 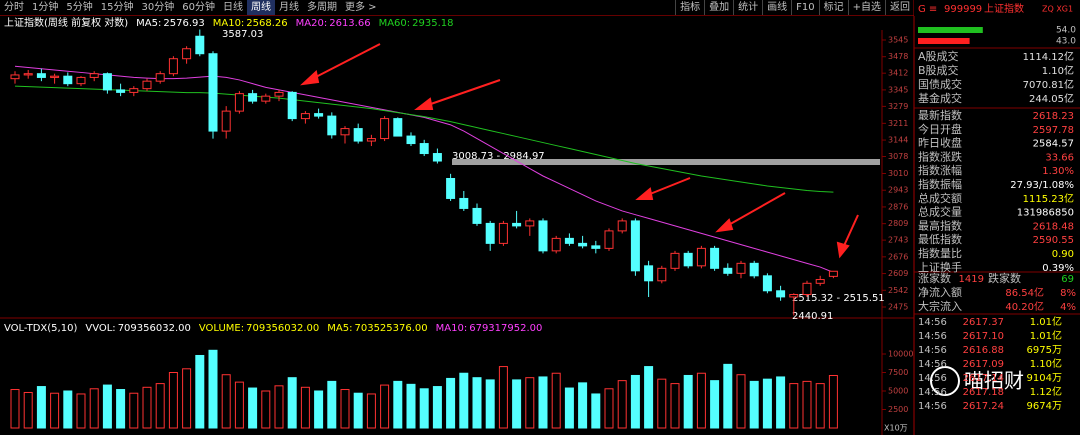 What do you see at coordinates (260, 7) in the screenshot?
I see `period-tab: 周线` at bounding box center [260, 7].